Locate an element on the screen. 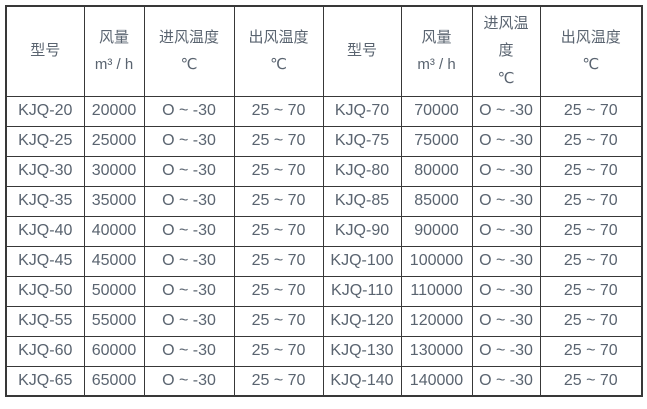 The width and height of the screenshot is (647, 409). header-inlet-temp-1: 进风温度 ℃ is located at coordinates (189, 51).